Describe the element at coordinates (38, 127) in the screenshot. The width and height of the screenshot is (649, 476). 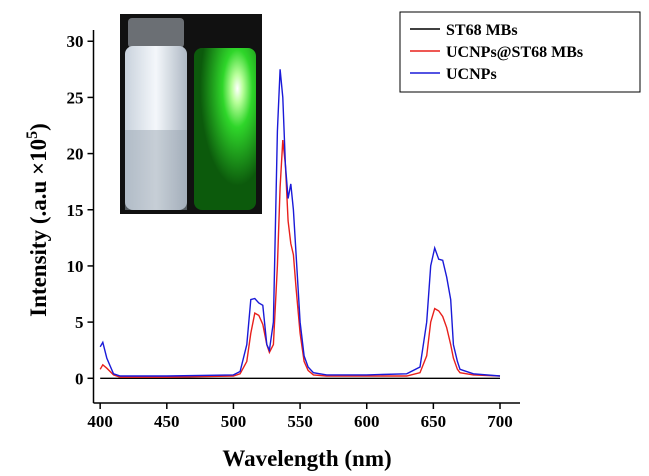
I see `y-label-end: )` at that location.